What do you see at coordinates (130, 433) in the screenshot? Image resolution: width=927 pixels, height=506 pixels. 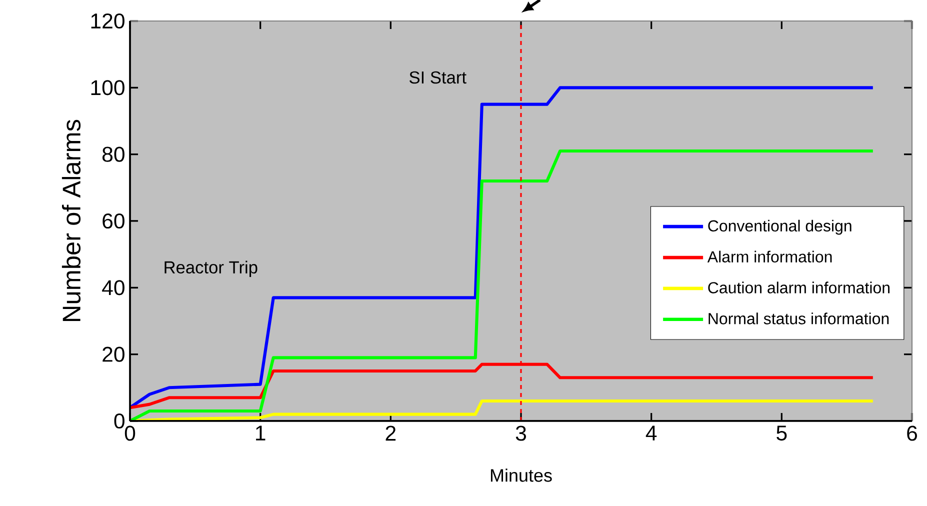 I see `x-tick-label: 0` at bounding box center [130, 433].